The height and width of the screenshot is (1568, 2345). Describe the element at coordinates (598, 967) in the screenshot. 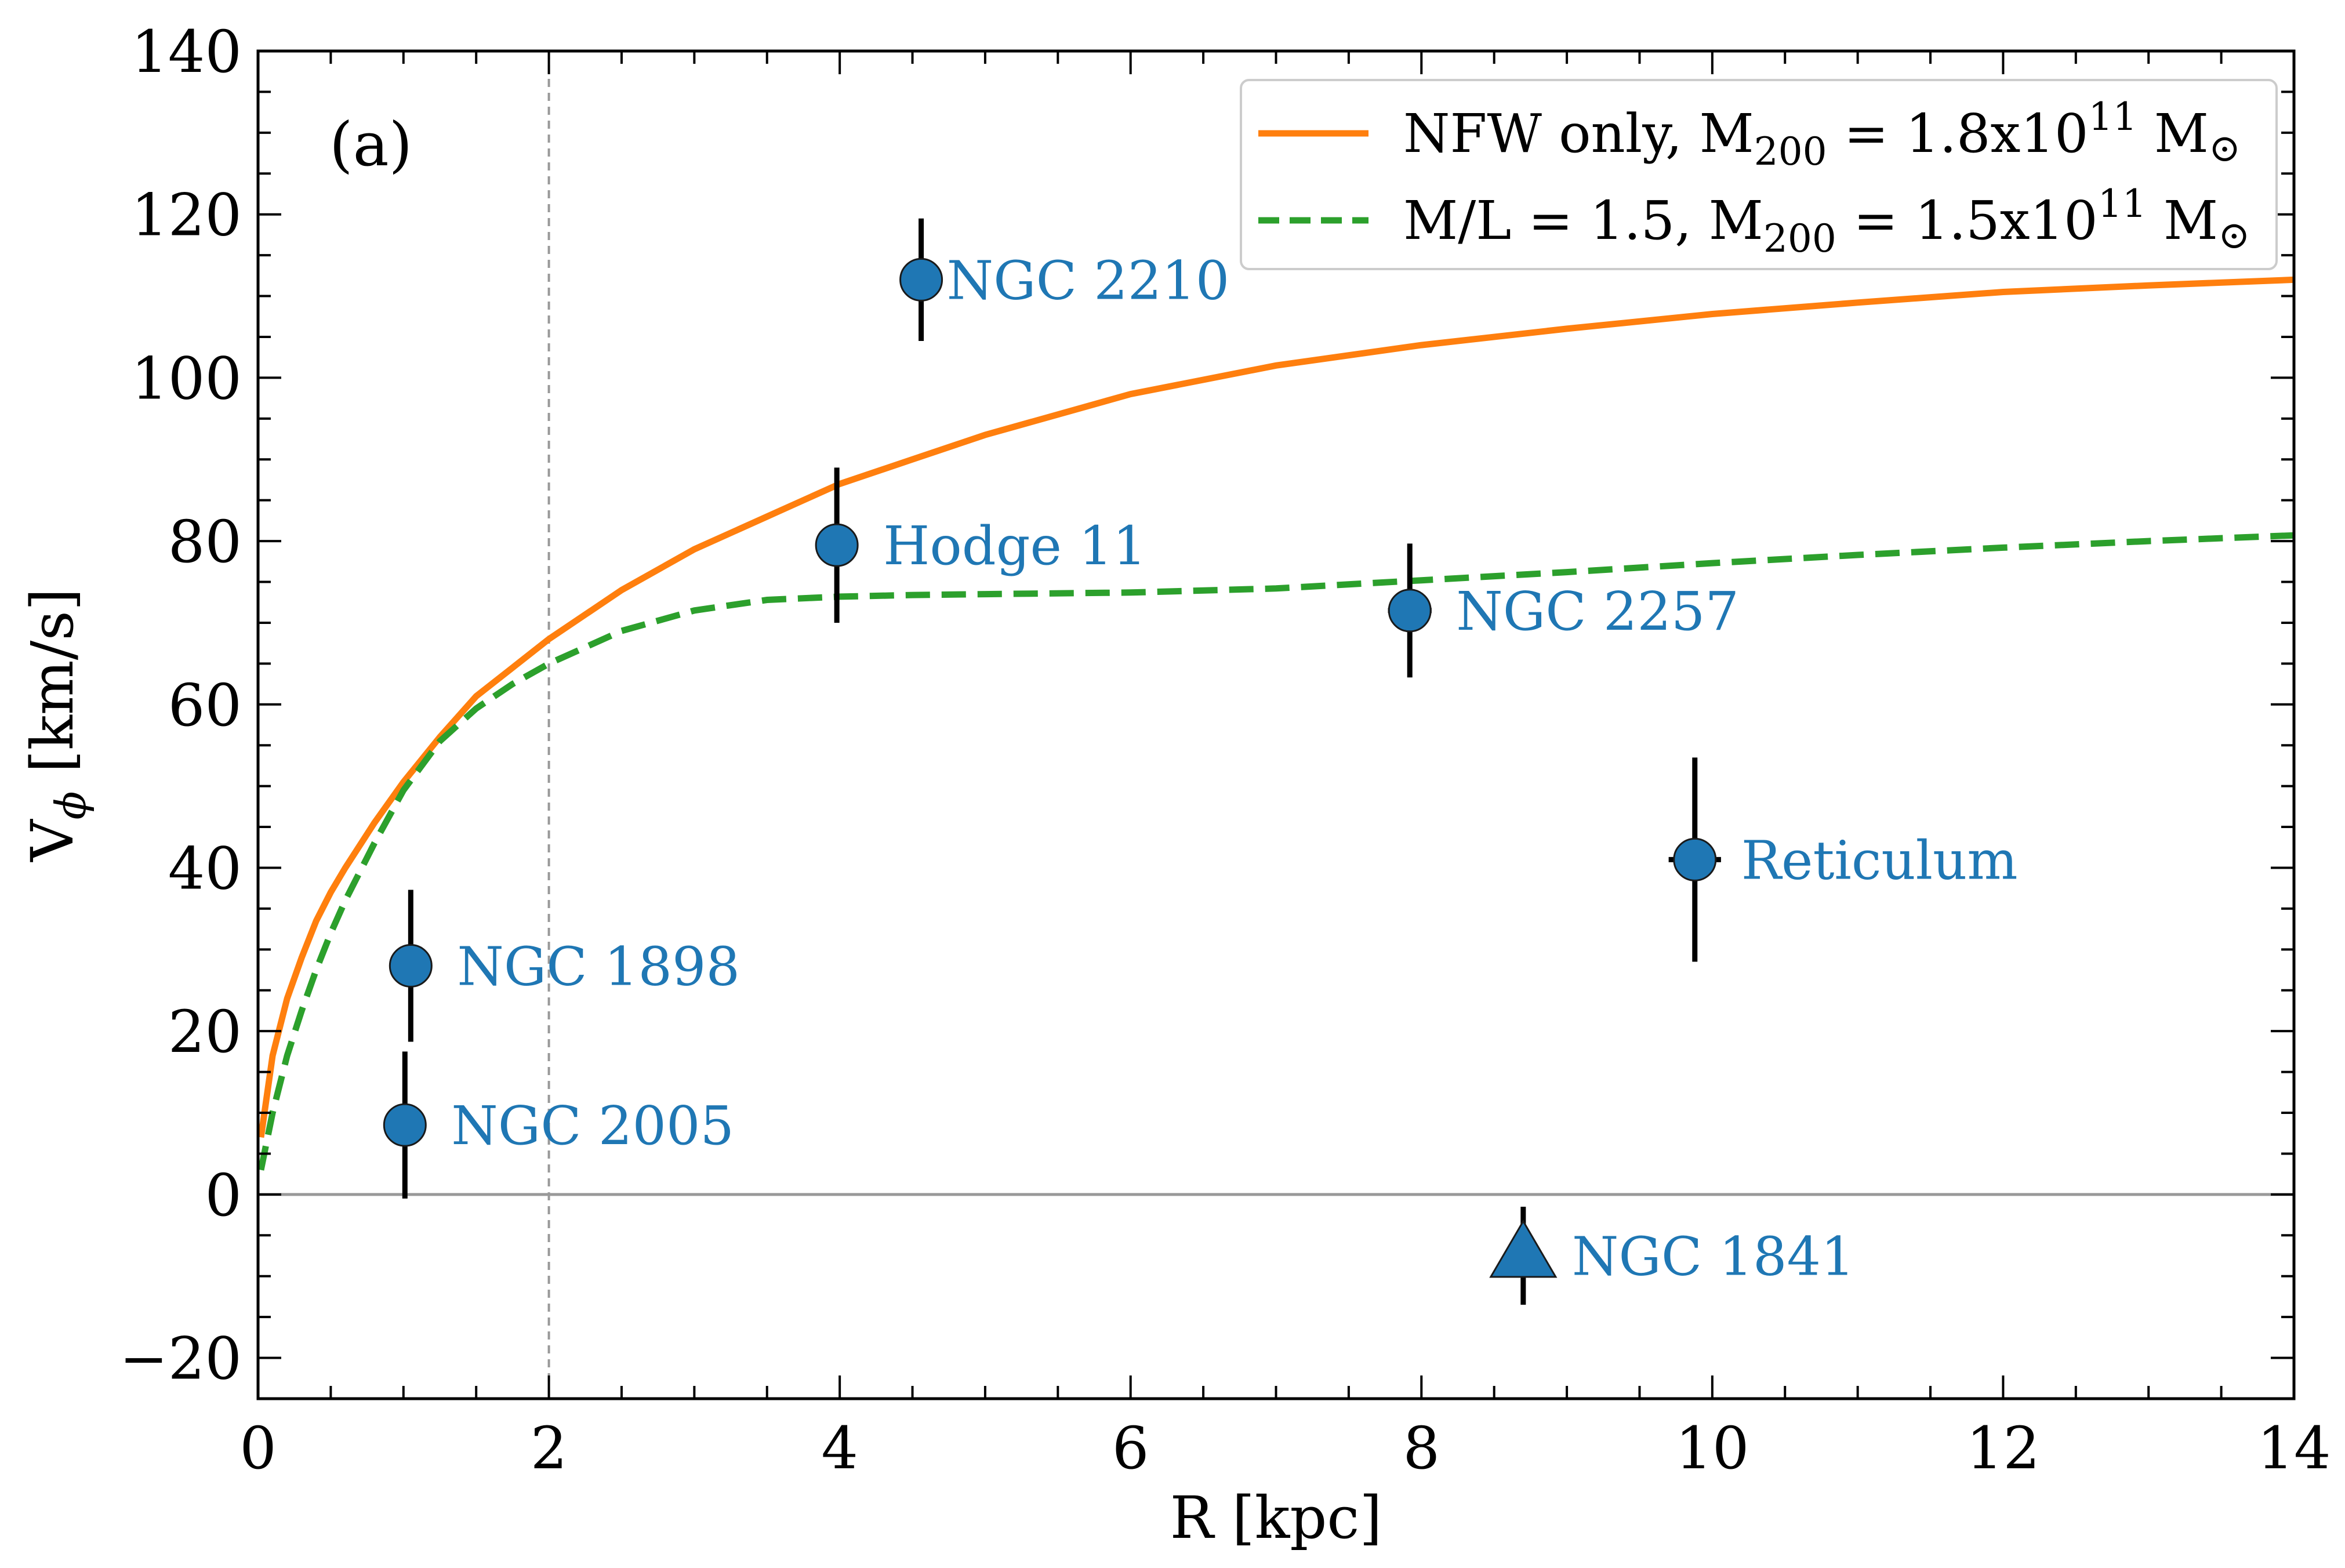

I see `point-label-ngc-1898: NGC 1898` at that location.